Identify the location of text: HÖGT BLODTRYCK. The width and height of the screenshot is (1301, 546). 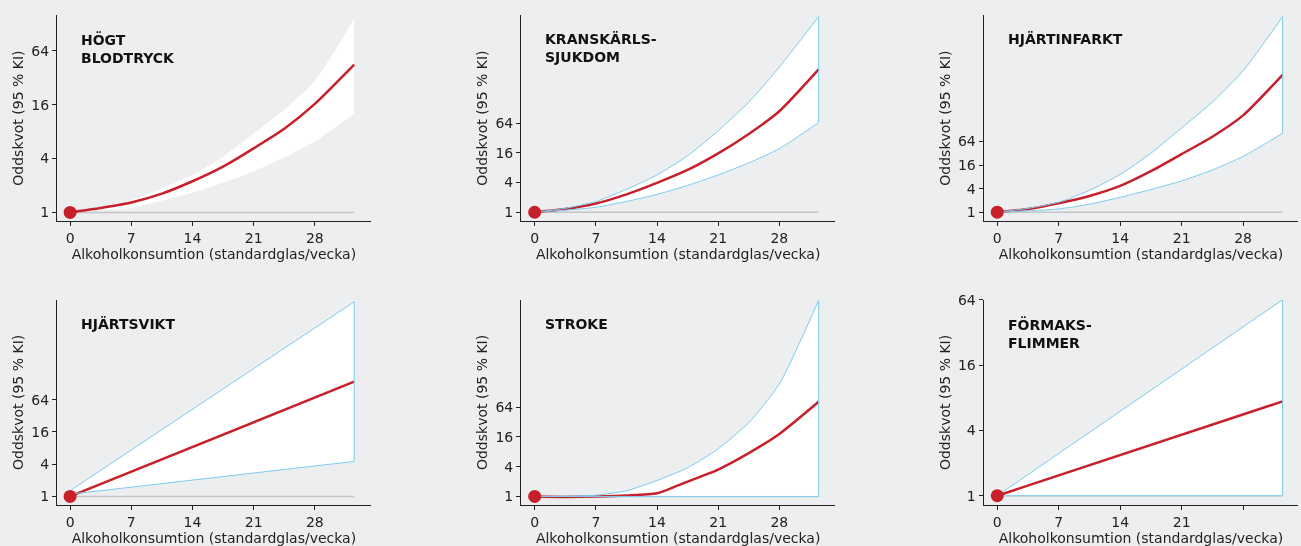
(128, 49).